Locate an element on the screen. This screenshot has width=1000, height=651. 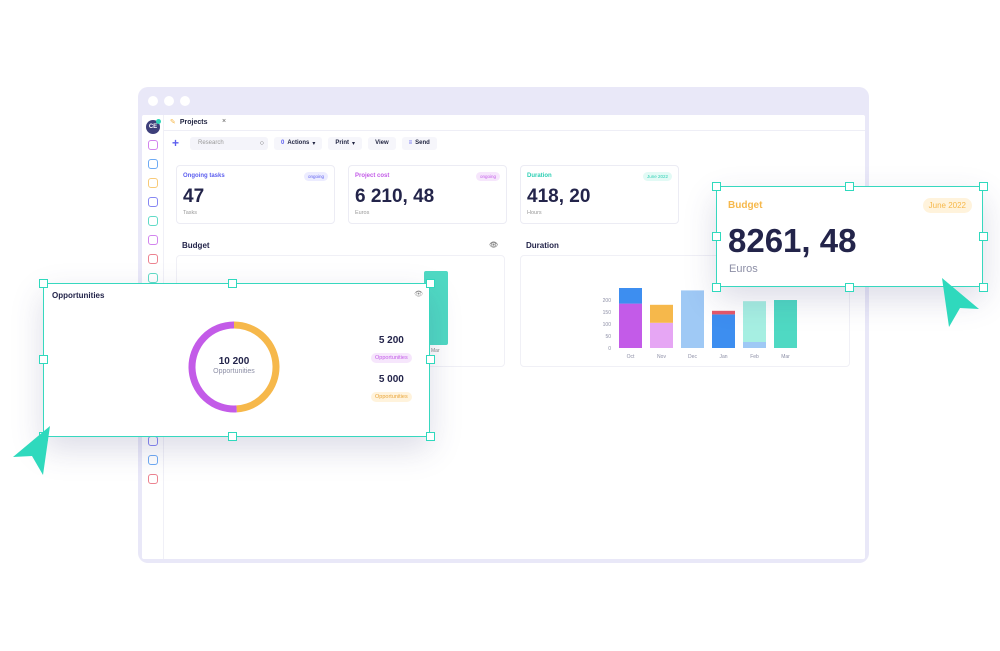
legend-item: 5 200 Opportunities is located at coordinates (391, 349).